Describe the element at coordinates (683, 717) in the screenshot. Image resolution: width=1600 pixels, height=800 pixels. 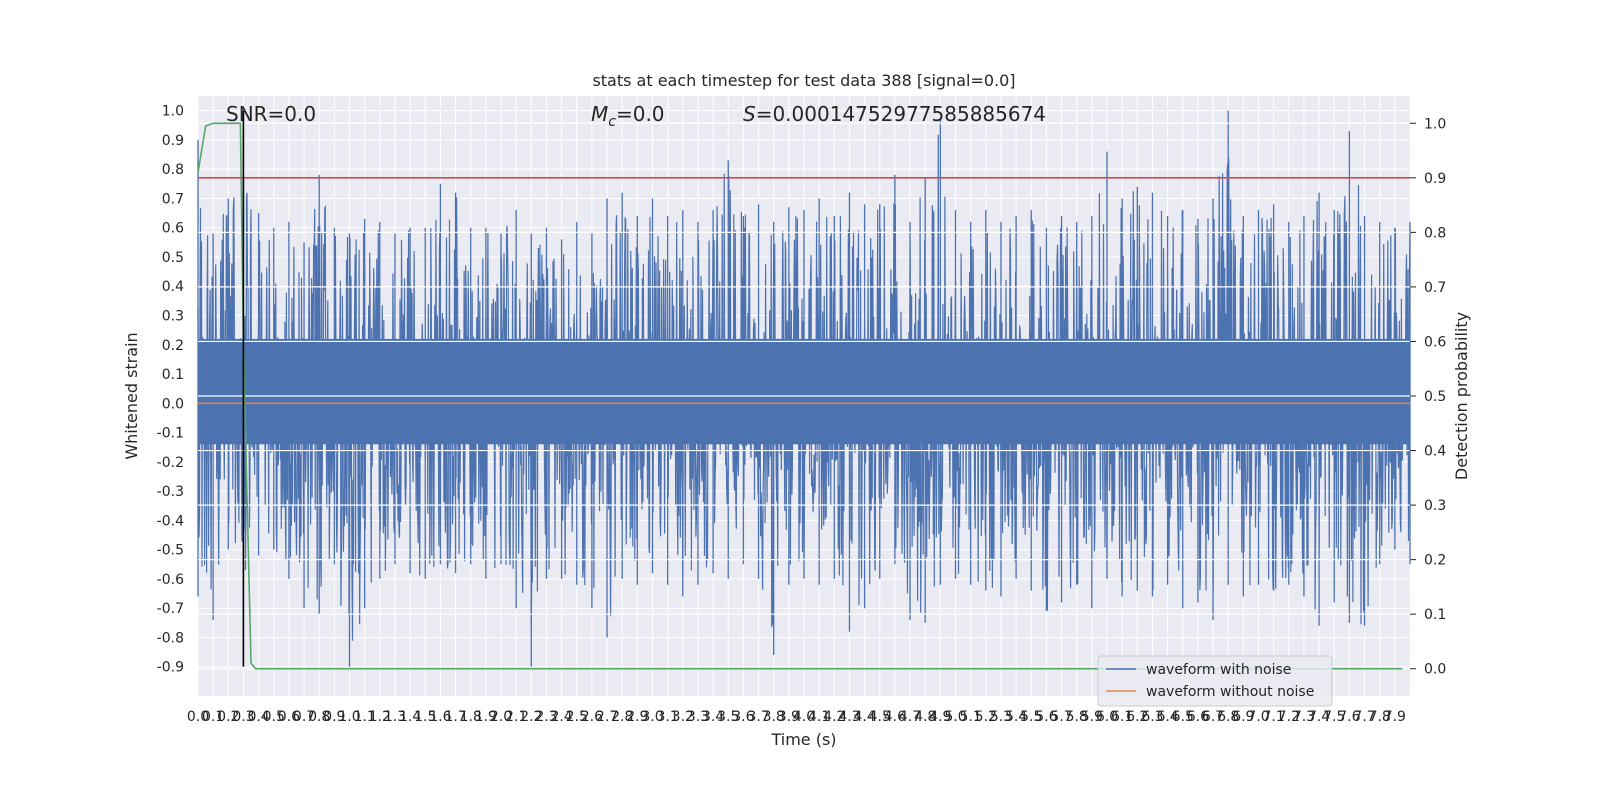
I see `x-tick-label: 3.2` at that location.